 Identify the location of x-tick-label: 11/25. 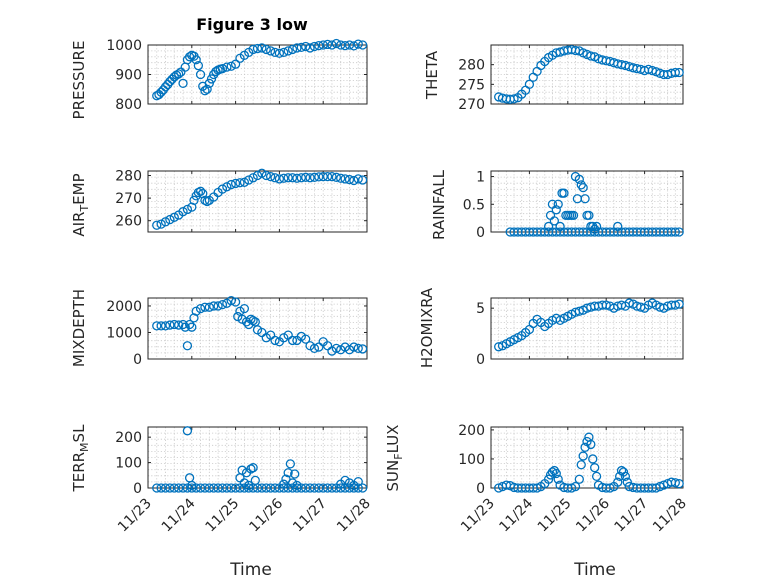
(223, 516).